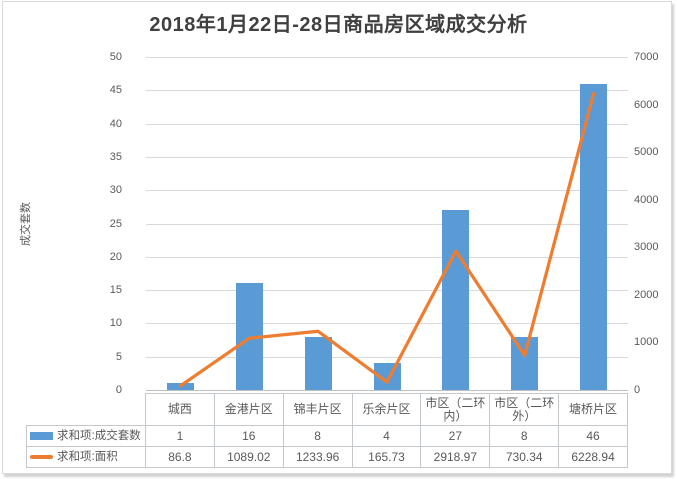 The image size is (677, 479). Describe the element at coordinates (115, 190) in the screenshot. I see `left-axis-tick: 30` at that location.